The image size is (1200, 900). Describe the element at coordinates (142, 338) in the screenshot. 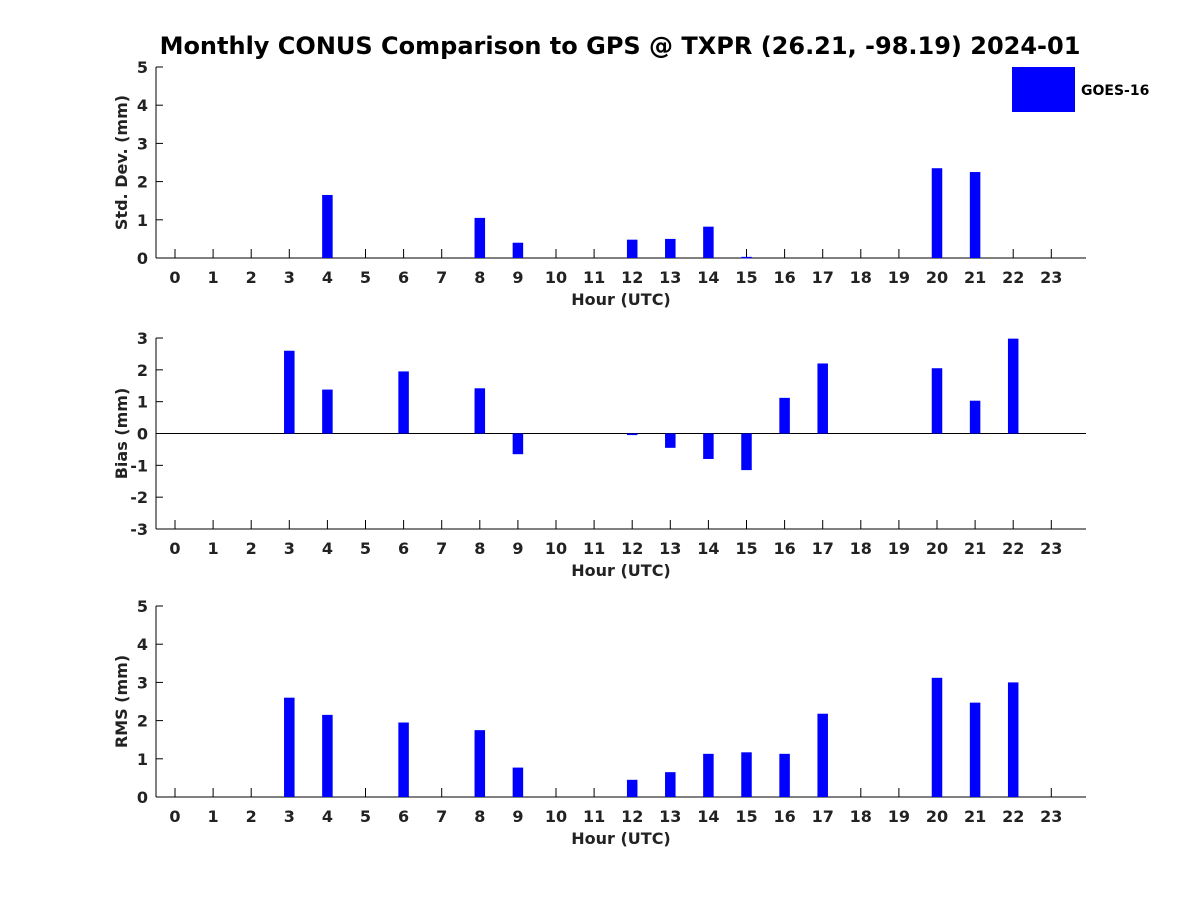

I see `y-tick-label: 3` at that location.